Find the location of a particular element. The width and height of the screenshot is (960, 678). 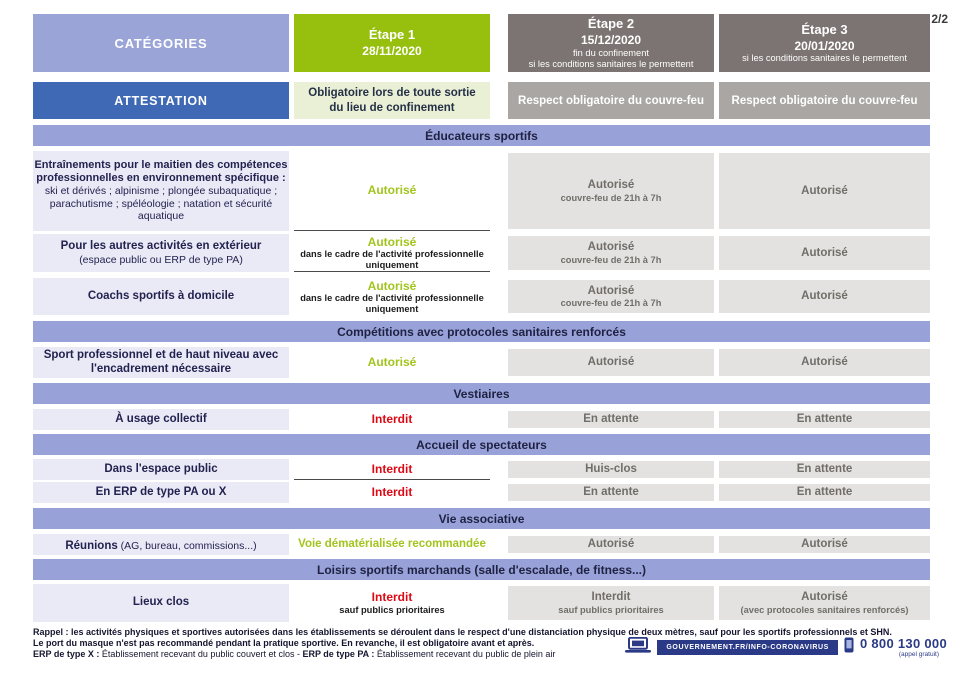

section-vie-associative: Vie associative is located at coordinates (481, 518).